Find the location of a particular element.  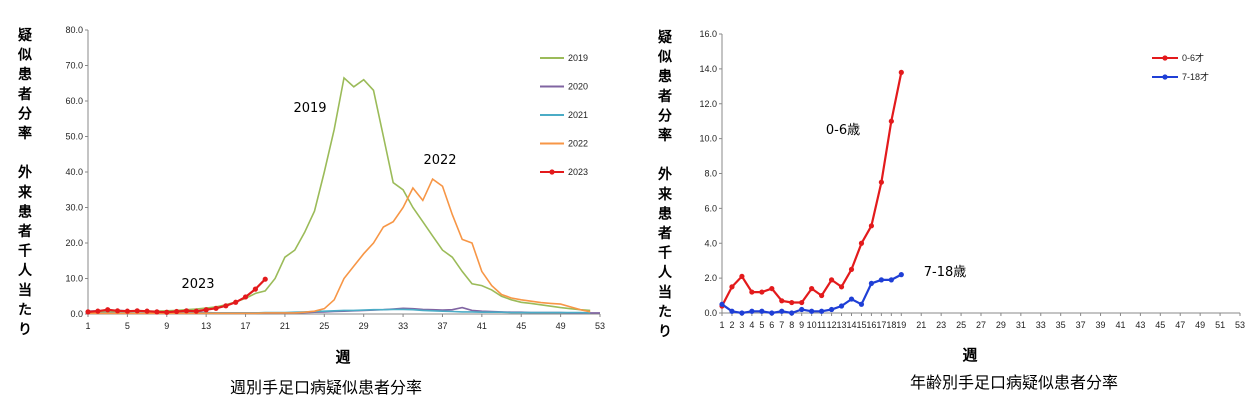

legend-label-2022: 2022 is located at coordinates (578, 144).